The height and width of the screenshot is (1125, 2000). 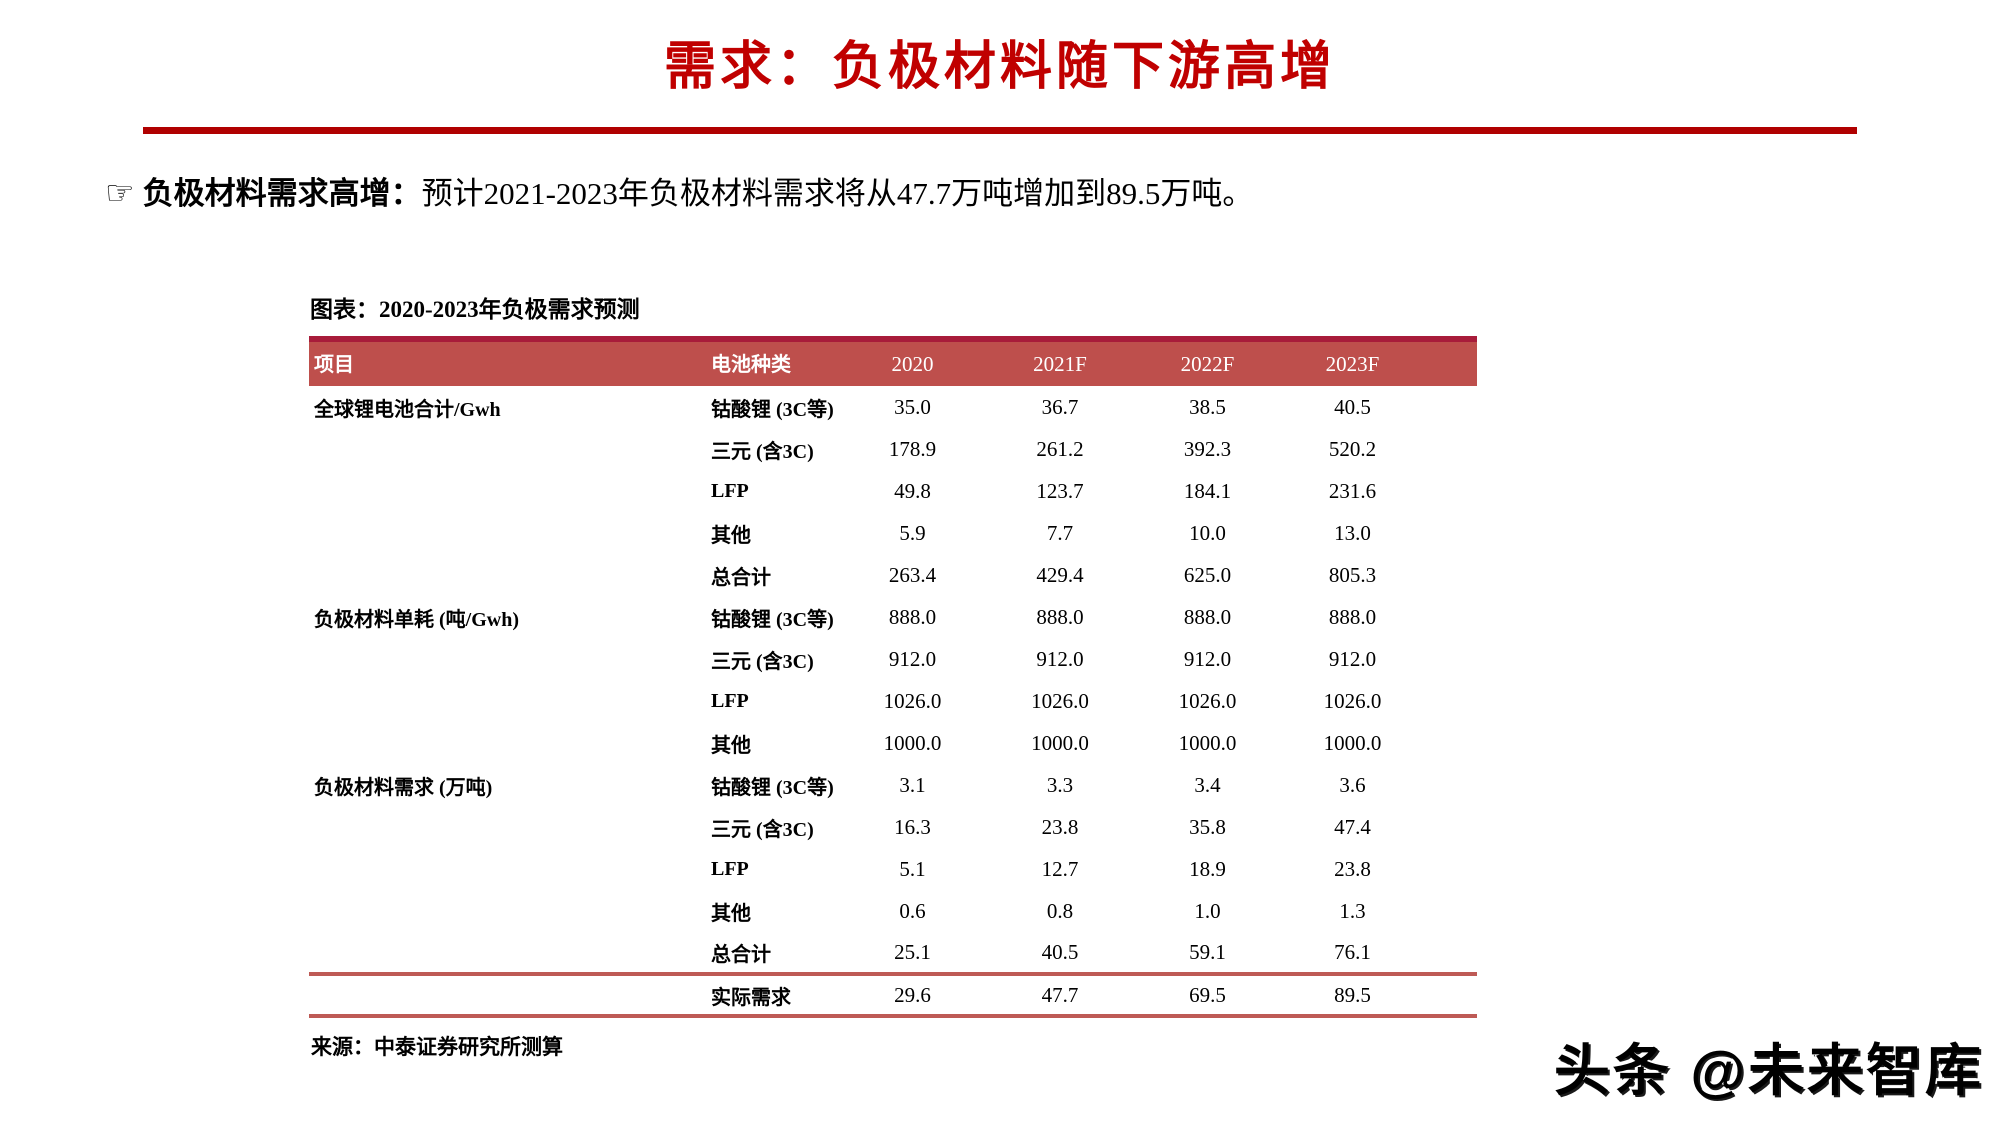 I want to click on col-header-2022f: 2022F, so click(x=1207, y=364).